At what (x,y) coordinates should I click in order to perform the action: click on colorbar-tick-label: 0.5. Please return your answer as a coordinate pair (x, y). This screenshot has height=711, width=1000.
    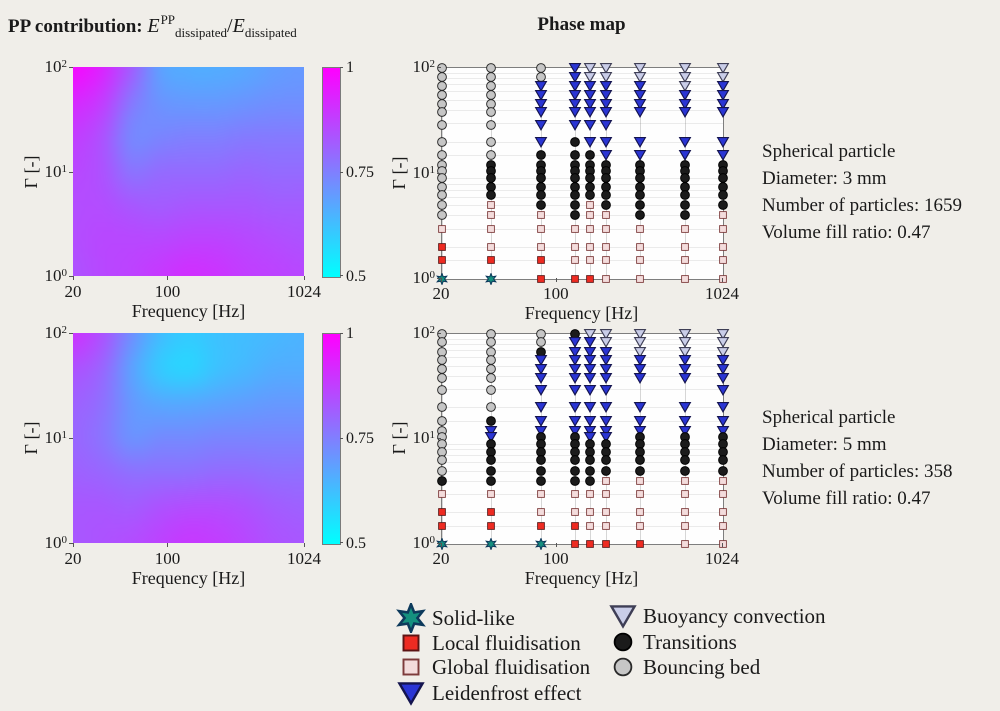
    Looking at the image, I should click on (356, 276).